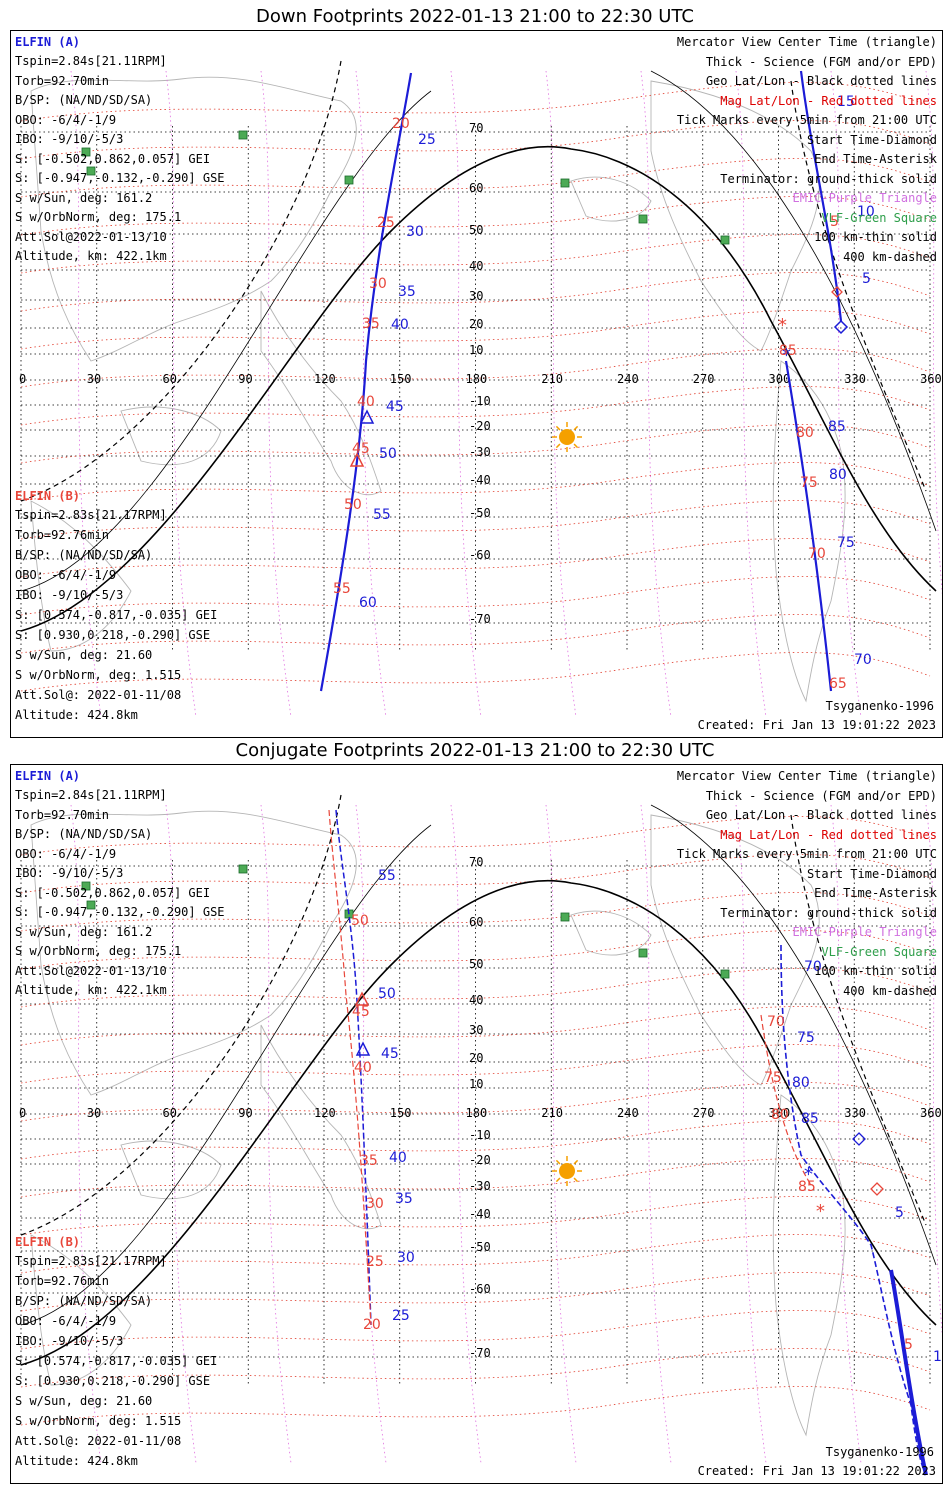 This screenshot has width=950, height=1500. Describe the element at coordinates (820, 1211) in the screenshot. I see `end-asterisk-b: *` at that location.